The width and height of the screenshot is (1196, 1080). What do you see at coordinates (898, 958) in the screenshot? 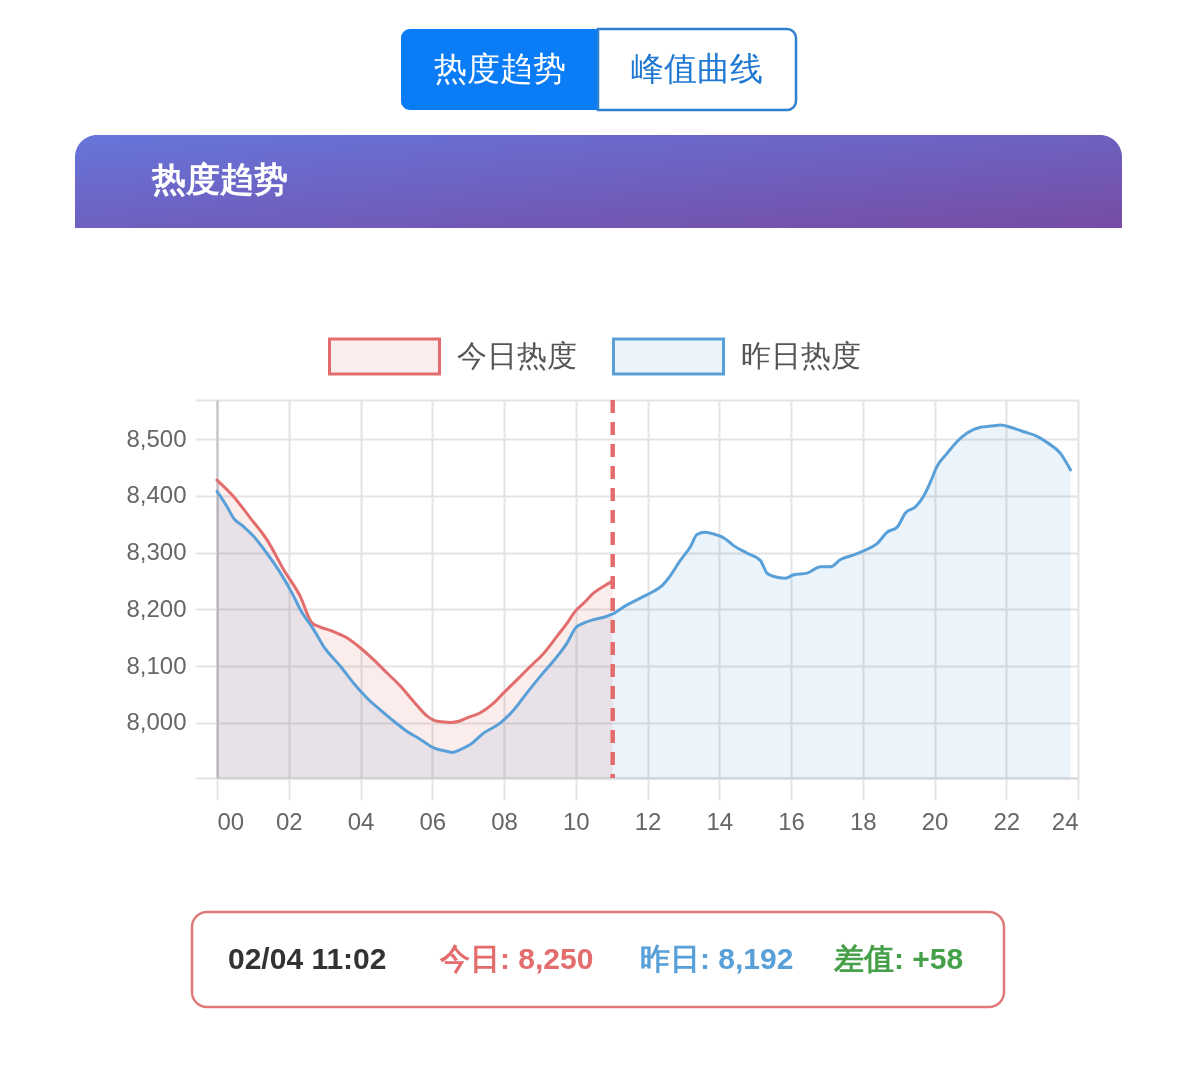
I see `text: 差值: +58` at bounding box center [898, 958].